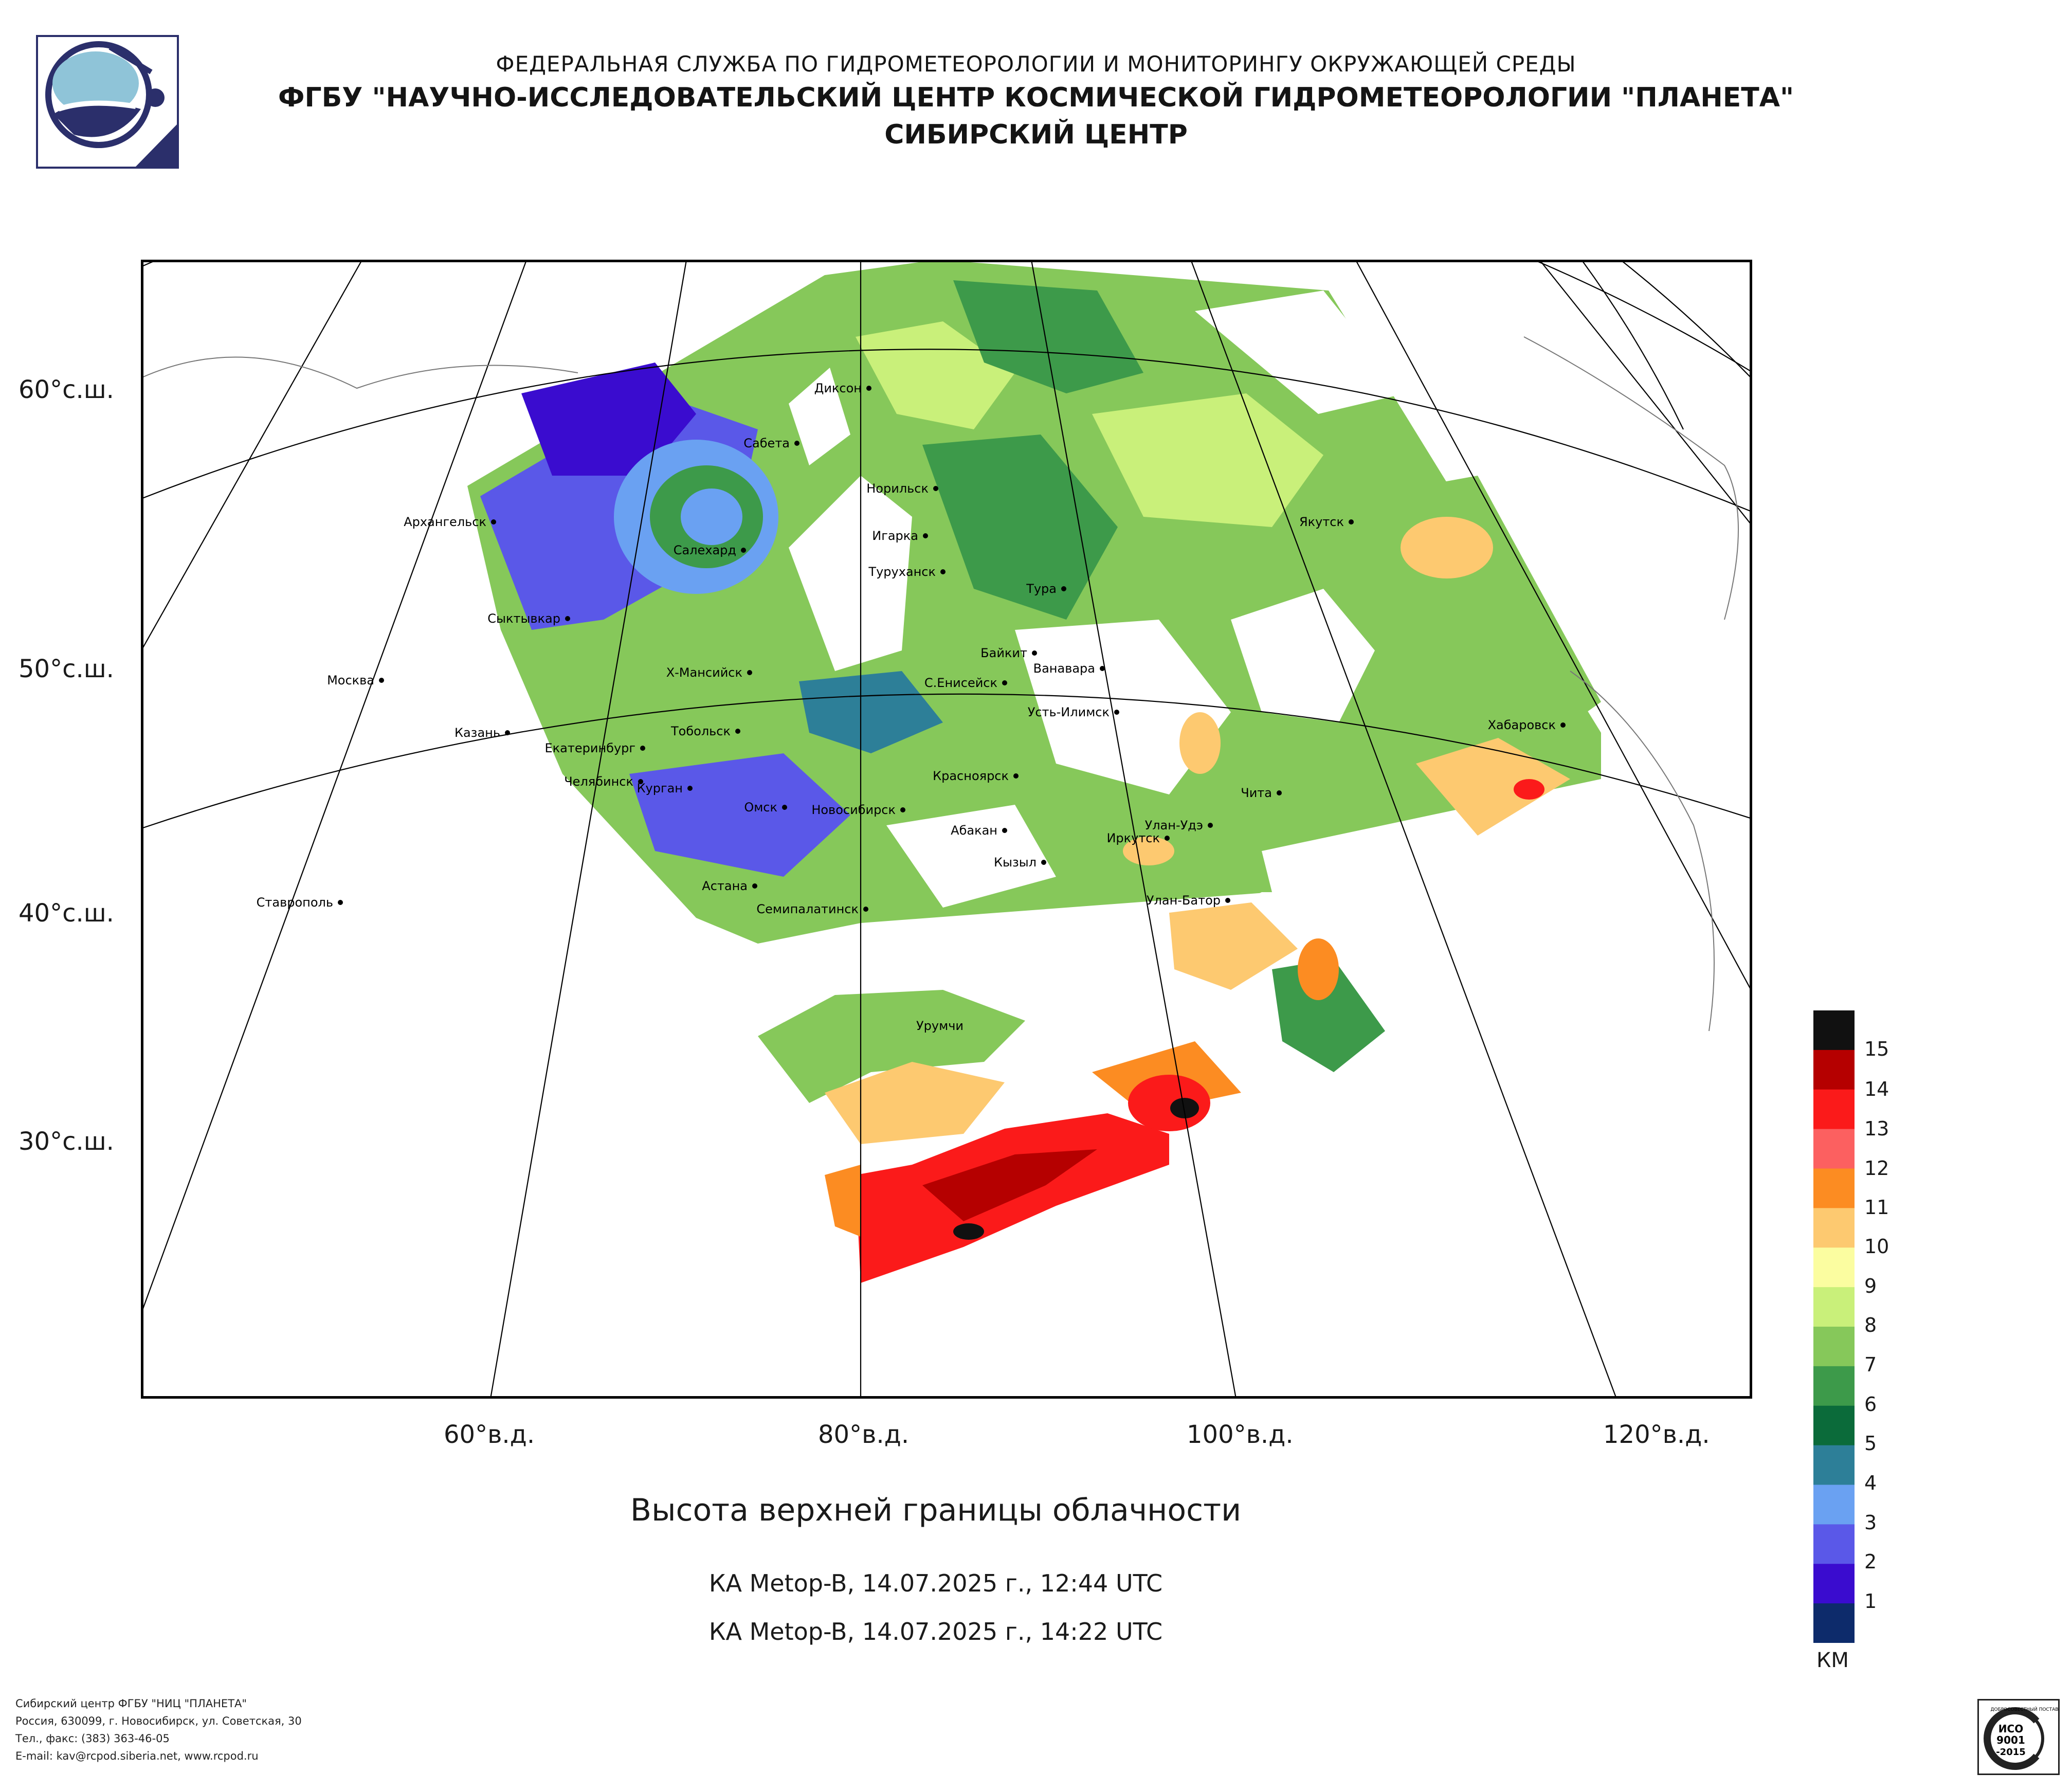  I want to click on city-norilsk: Норильск, so click(902, 489).